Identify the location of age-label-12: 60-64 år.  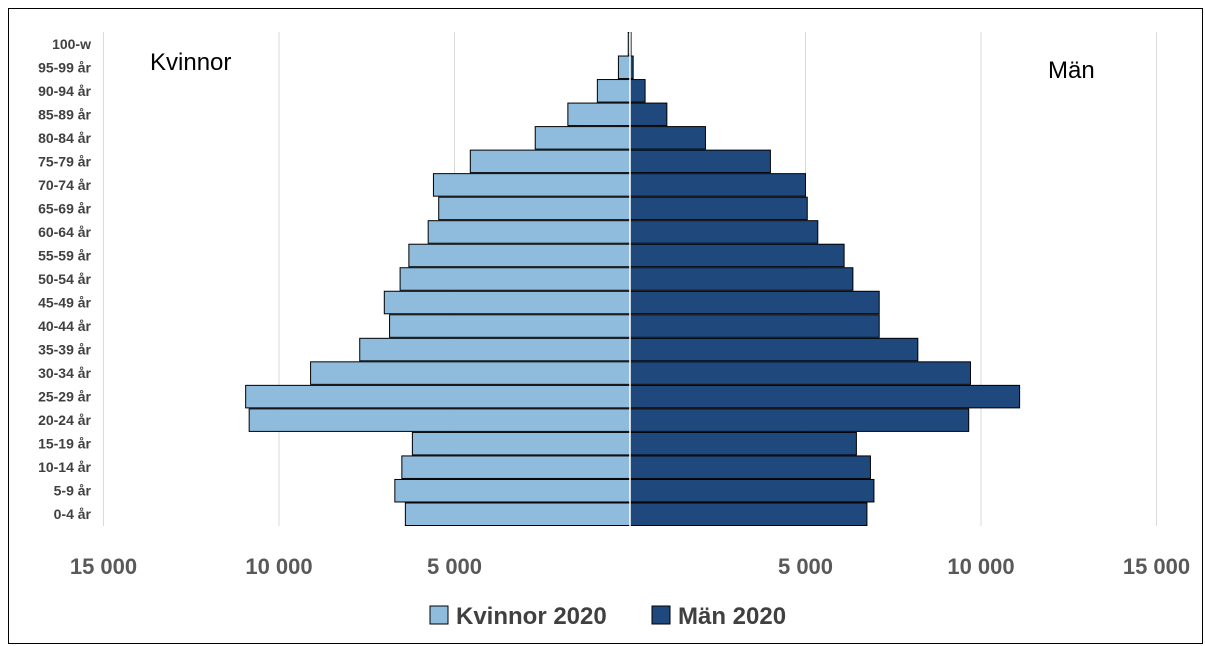
(64, 232).